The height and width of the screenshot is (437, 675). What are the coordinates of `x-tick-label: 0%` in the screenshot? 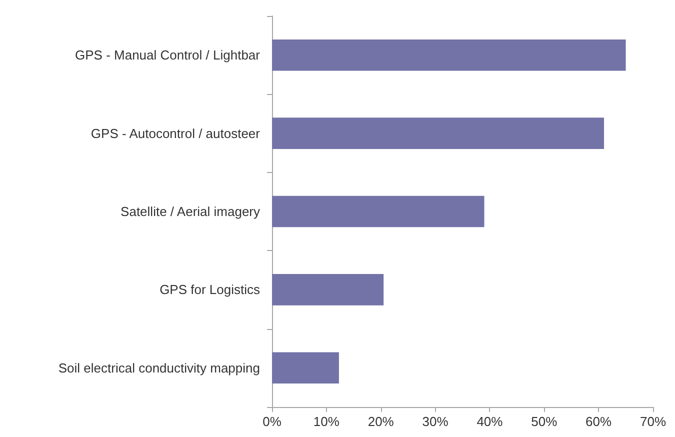 It's located at (272, 421).